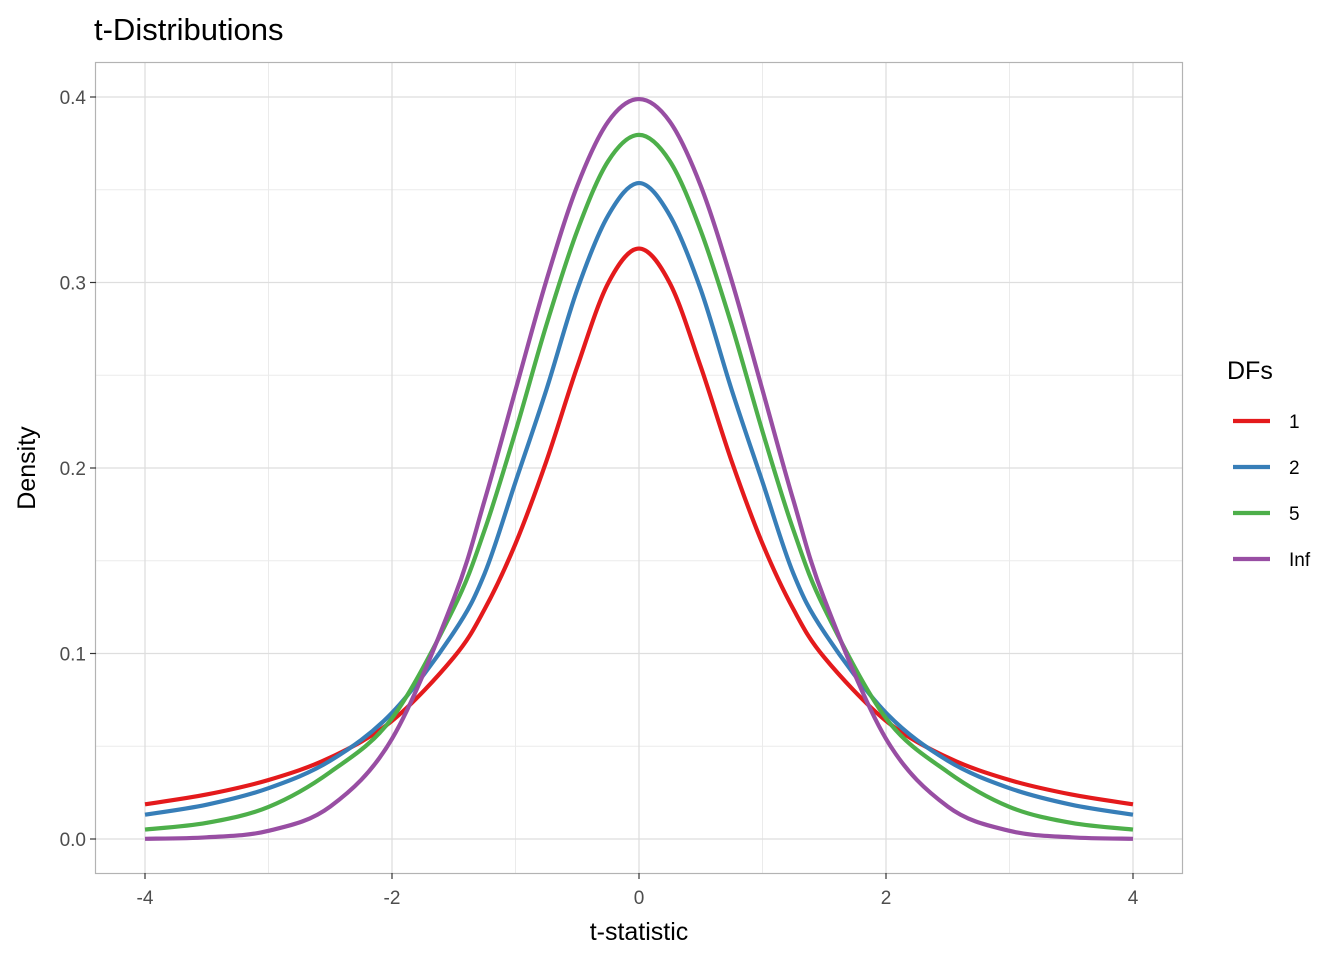 This screenshot has height=960, width=1344. What do you see at coordinates (639, 932) in the screenshot?
I see `x-axis-title: t-statistic` at bounding box center [639, 932].